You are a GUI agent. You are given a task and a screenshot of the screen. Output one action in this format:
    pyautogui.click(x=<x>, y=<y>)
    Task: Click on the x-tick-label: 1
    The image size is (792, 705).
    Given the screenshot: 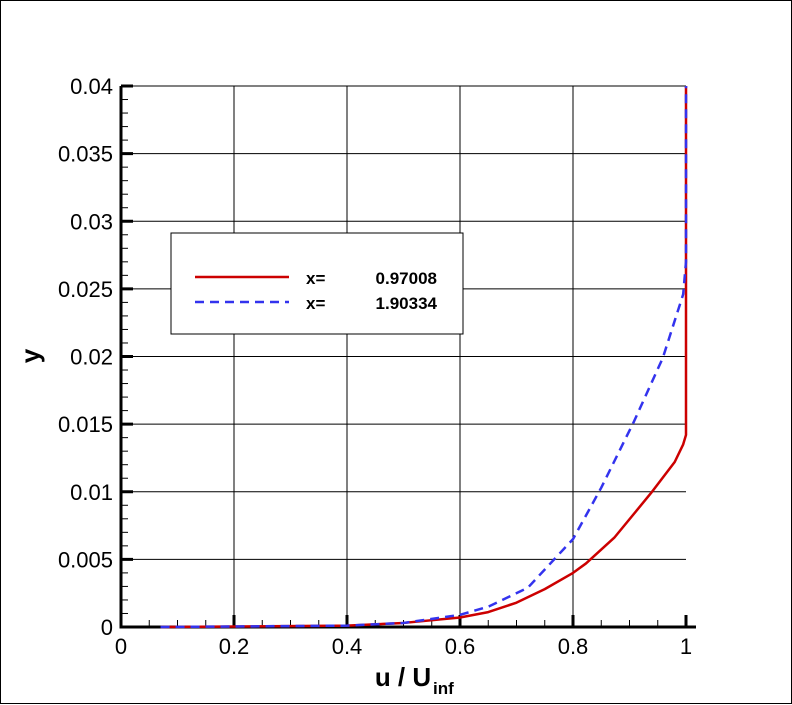 What is the action you would take?
    pyautogui.click(x=686, y=646)
    